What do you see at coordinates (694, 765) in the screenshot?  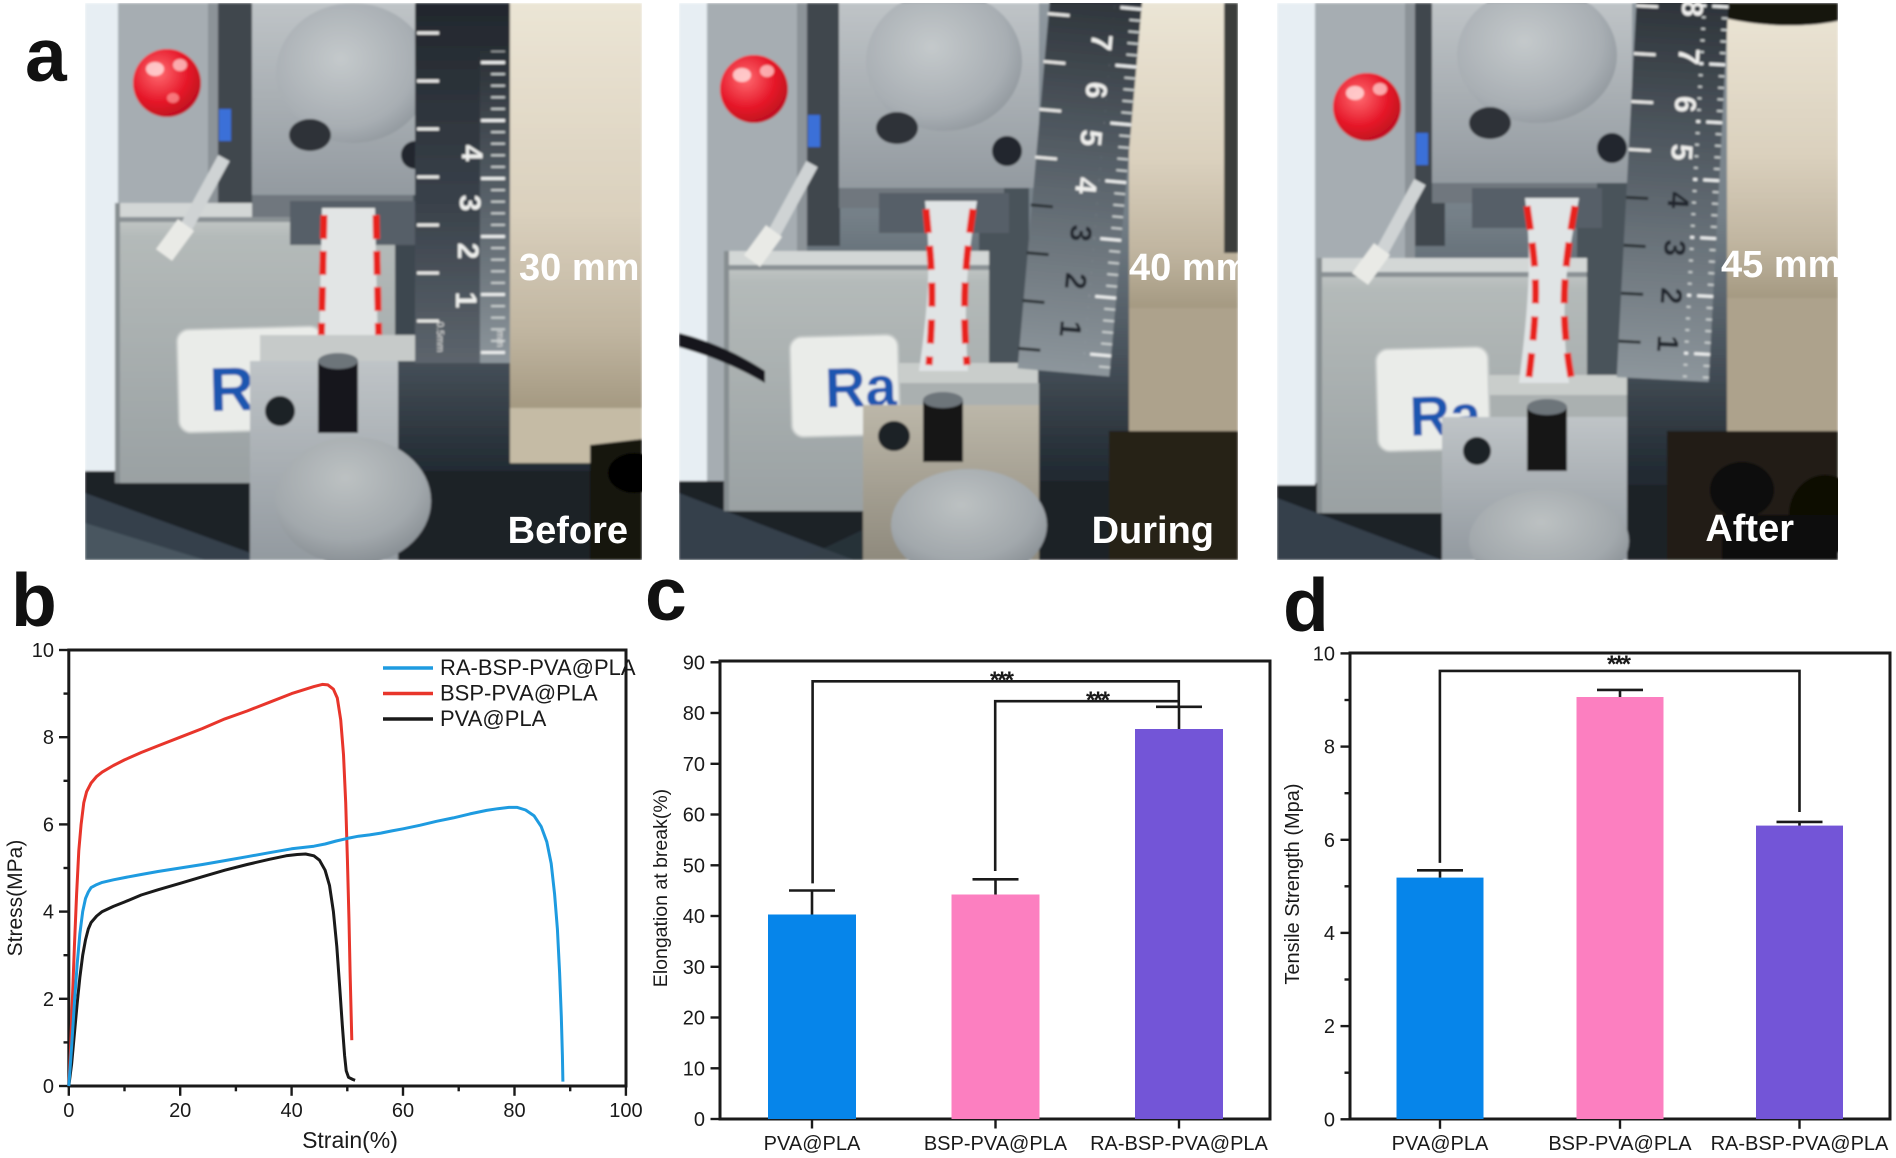 I see `svg-text: 70` at bounding box center [694, 765].